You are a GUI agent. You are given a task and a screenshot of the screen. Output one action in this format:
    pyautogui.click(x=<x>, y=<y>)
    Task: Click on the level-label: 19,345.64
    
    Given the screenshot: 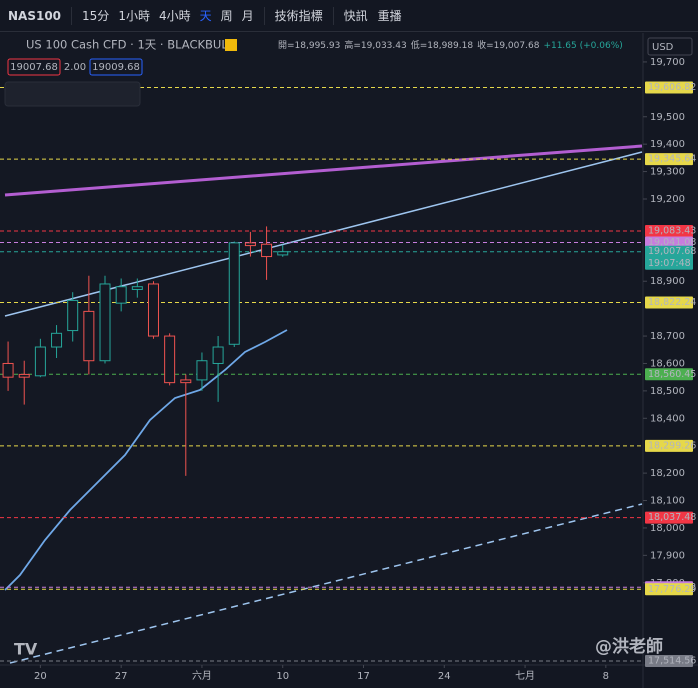 What is the action you would take?
    pyautogui.click(x=672, y=159)
    